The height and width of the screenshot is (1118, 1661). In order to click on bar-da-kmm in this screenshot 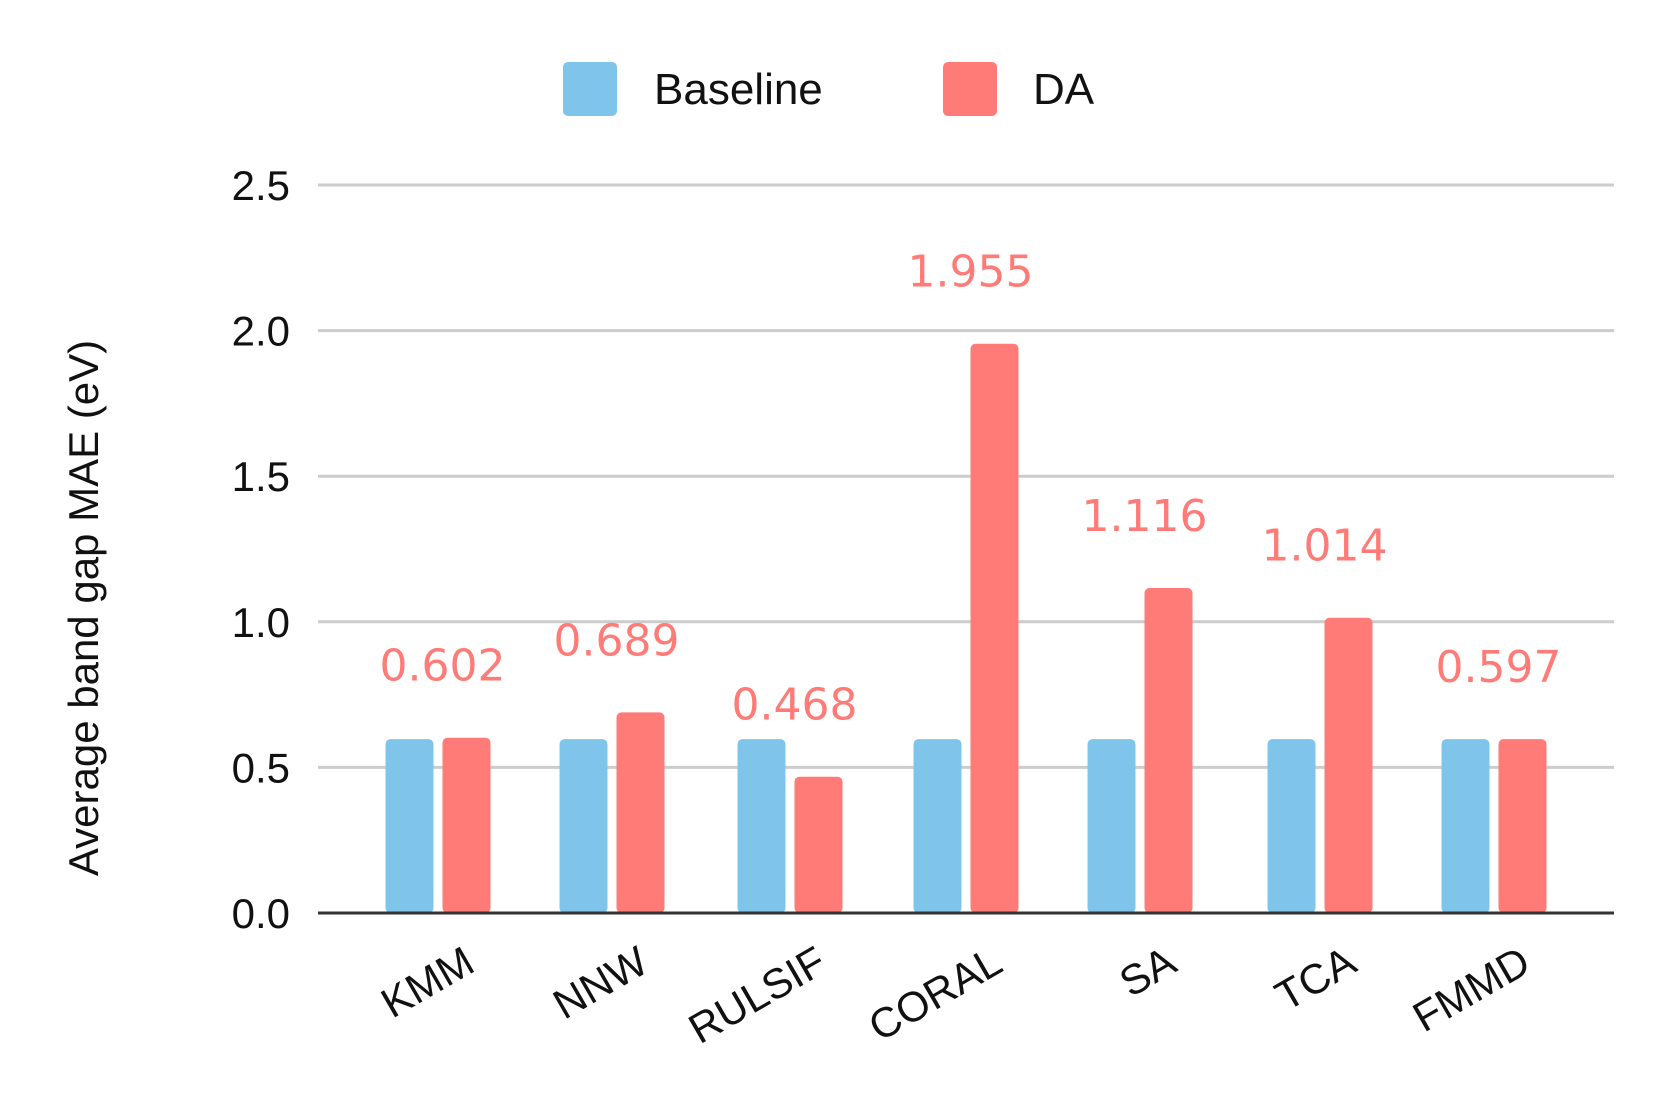, I will do `click(466, 825)`.